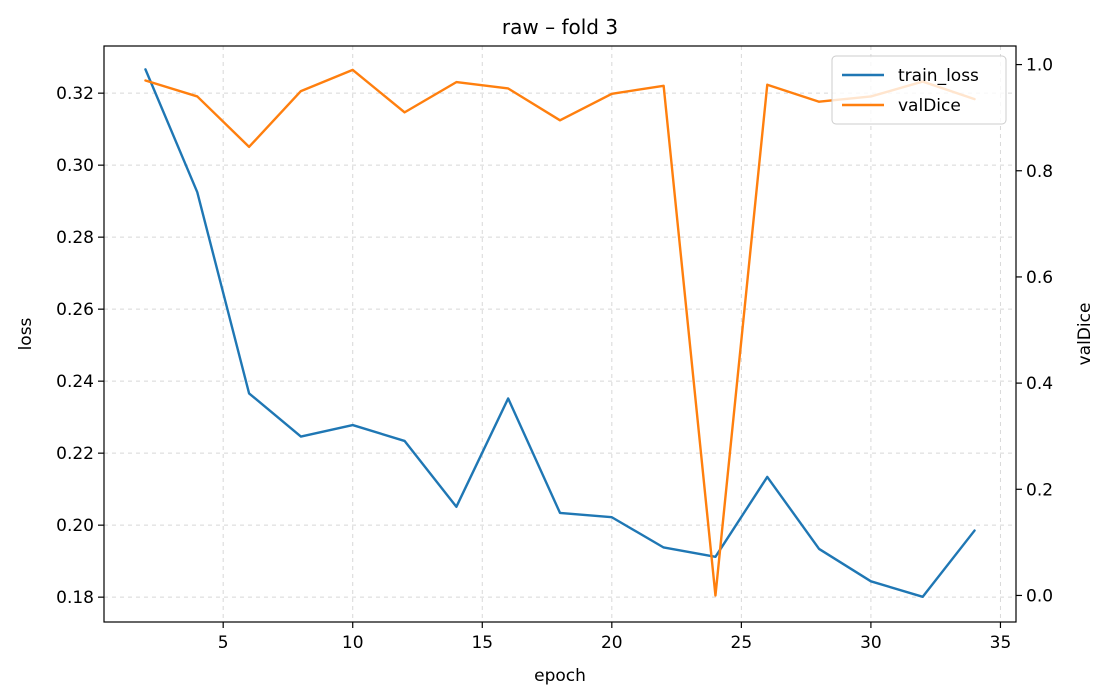 The width and height of the screenshot is (1108, 700). Describe the element at coordinates (560, 27) in the screenshot. I see `chart-title: raw – fold 3` at that location.